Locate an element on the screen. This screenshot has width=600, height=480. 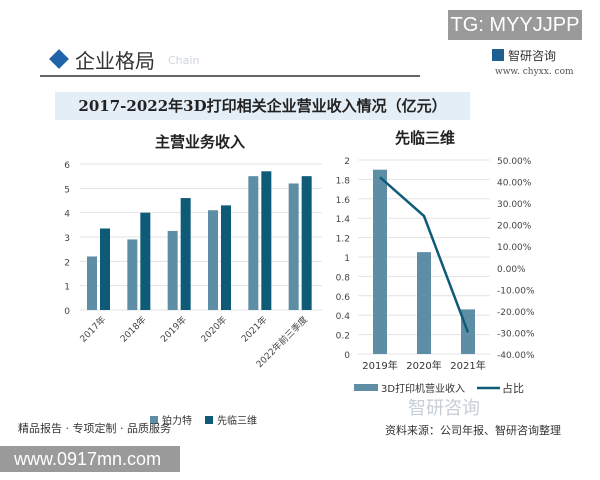
legend-label: 3D打印机营业收入 is located at coordinates (423, 388).